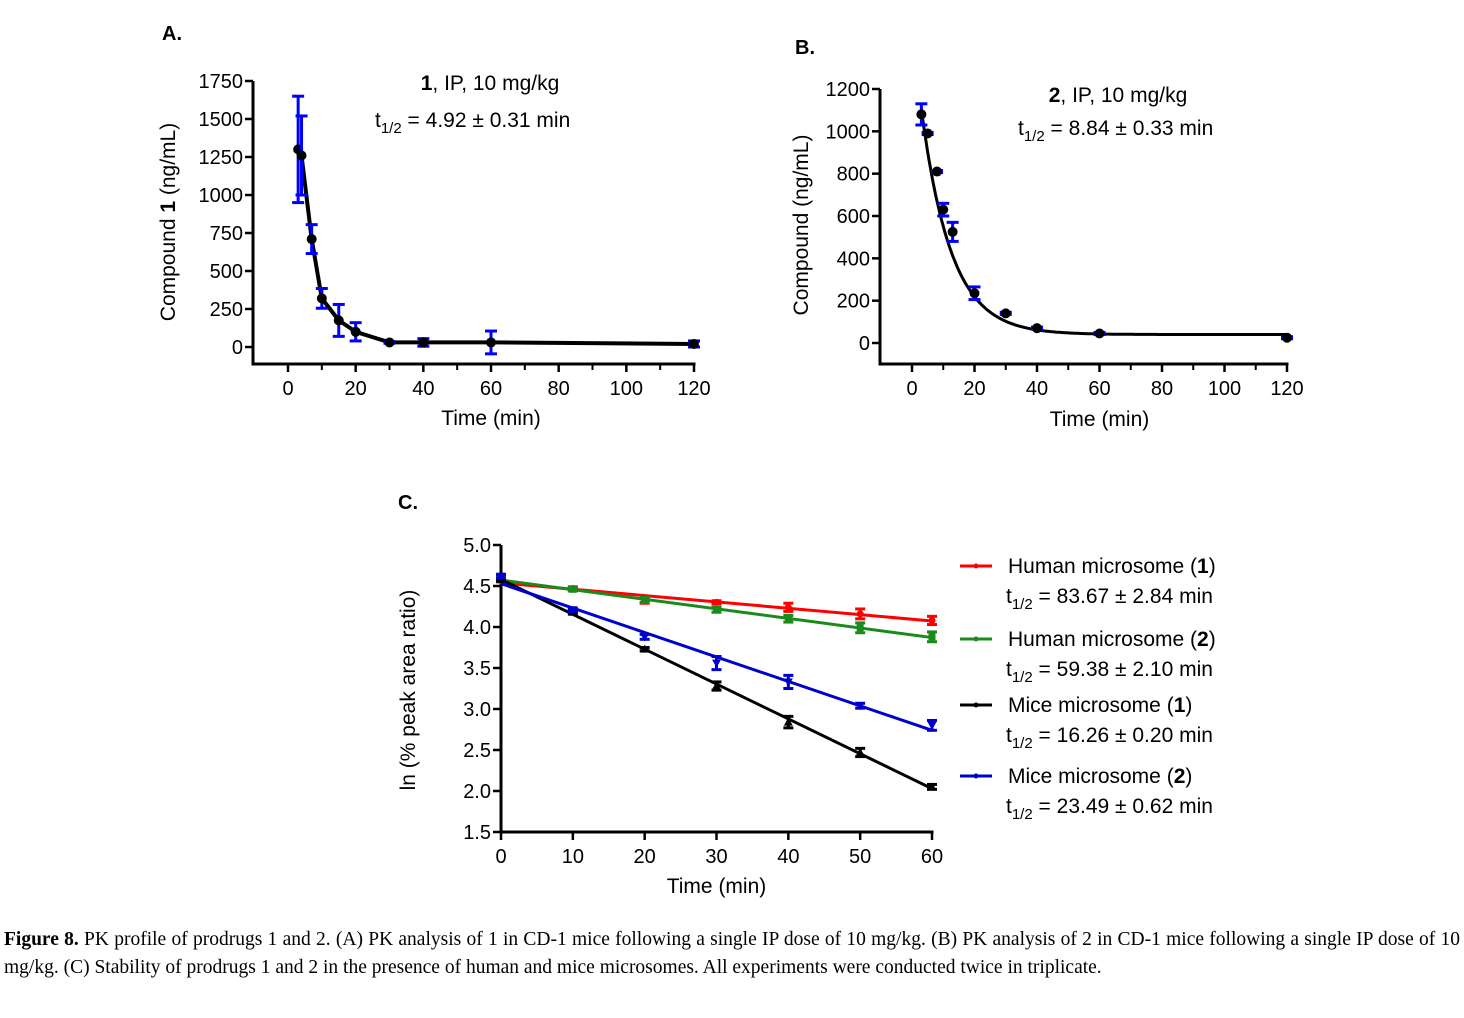 The height and width of the screenshot is (1018, 1464). I want to click on y-axis-label: Compound (ng/mL), so click(801, 225).